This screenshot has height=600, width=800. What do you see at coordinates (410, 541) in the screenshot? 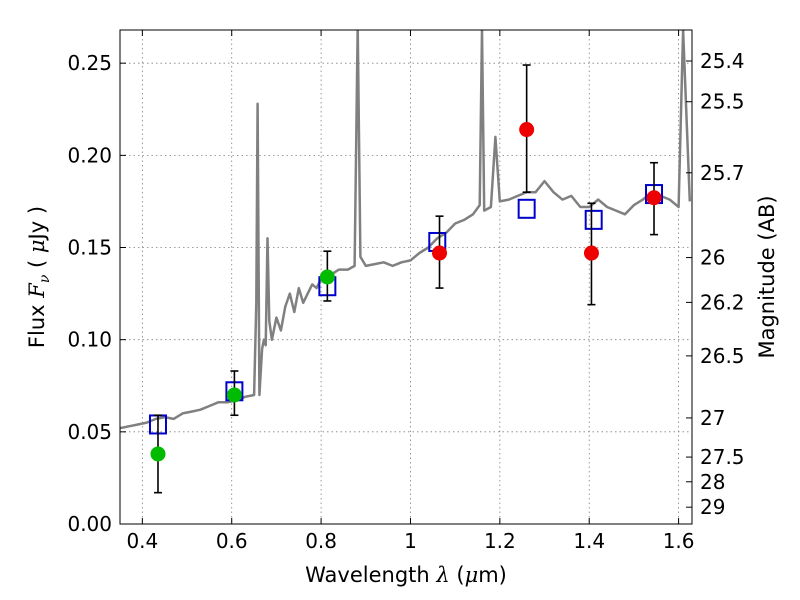
I see `x-tick-label: 1` at bounding box center [410, 541].